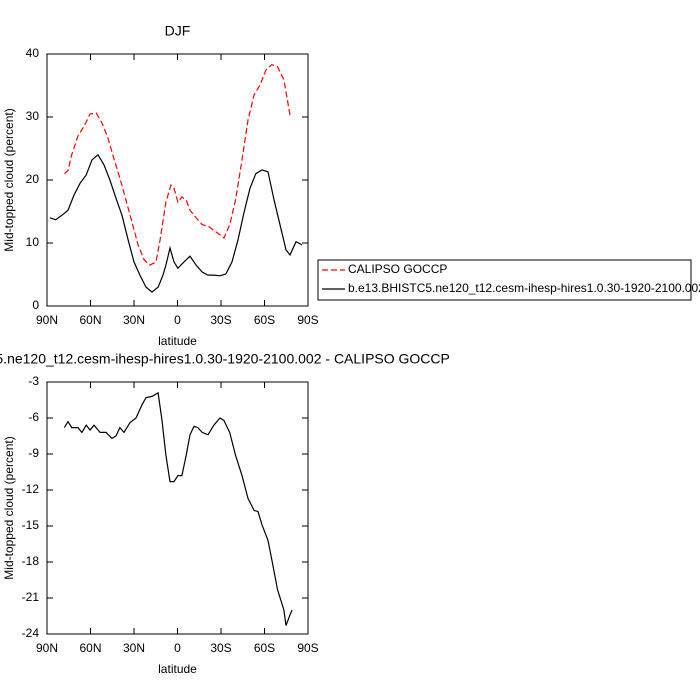 The image size is (700, 700). Describe the element at coordinates (31, 489) in the screenshot. I see `y-tick-label: -12` at that location.